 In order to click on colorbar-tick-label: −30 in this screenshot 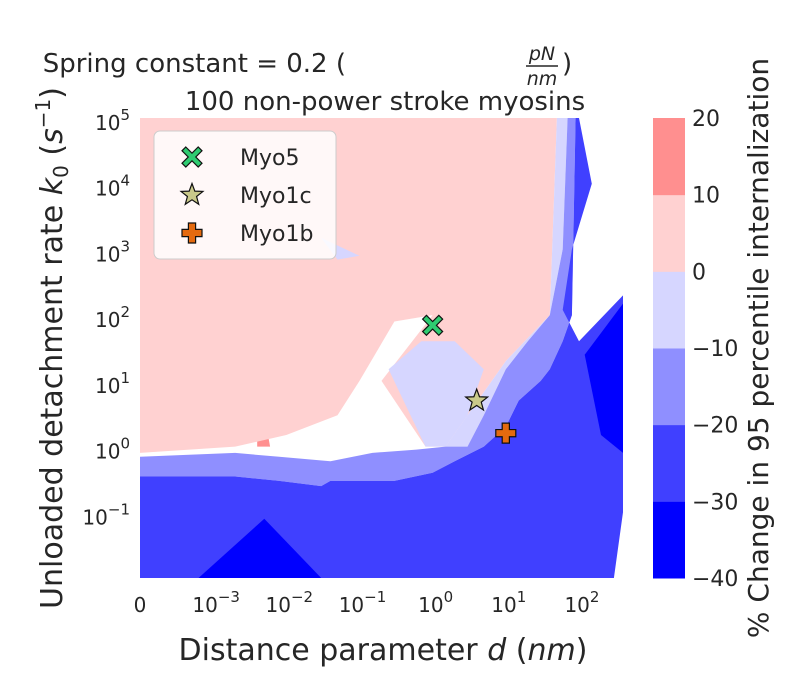, I will do `click(715, 502)`.